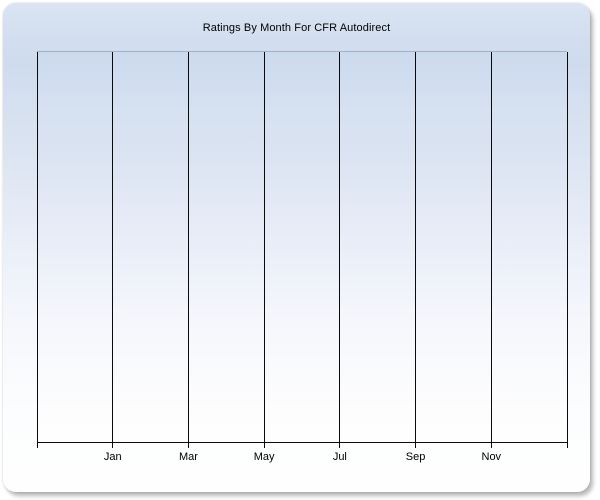 This screenshot has height=500, width=600. I want to click on x-axis-tick-label: May, so click(264, 457).